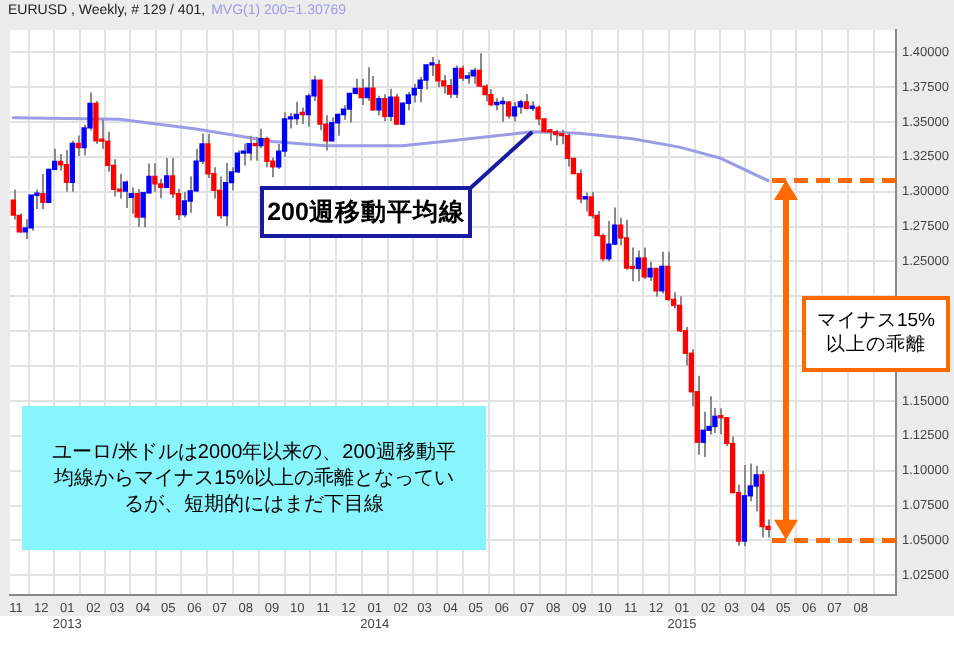 This screenshot has height=654, width=954. What do you see at coordinates (876, 334) in the screenshot?
I see `annotation: マイナス15%以上の乖離` at bounding box center [876, 334].